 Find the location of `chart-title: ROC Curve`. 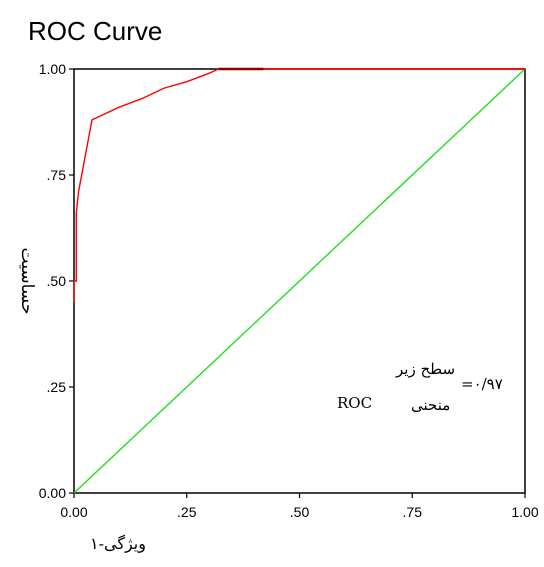

chart-title: ROC Curve is located at coordinates (95, 31).